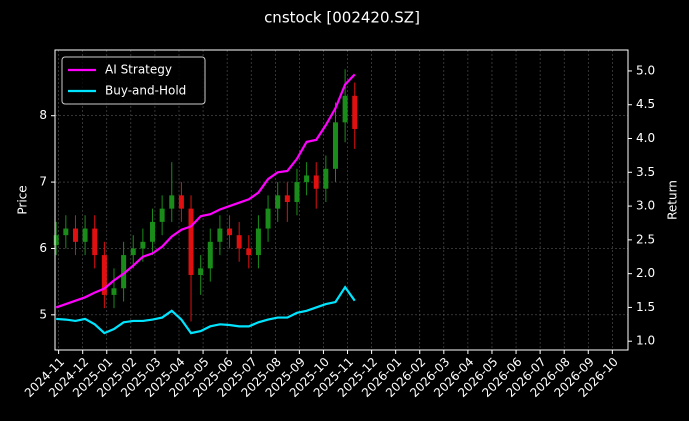  I want to click on y2-axis-label: Return, so click(673, 200).